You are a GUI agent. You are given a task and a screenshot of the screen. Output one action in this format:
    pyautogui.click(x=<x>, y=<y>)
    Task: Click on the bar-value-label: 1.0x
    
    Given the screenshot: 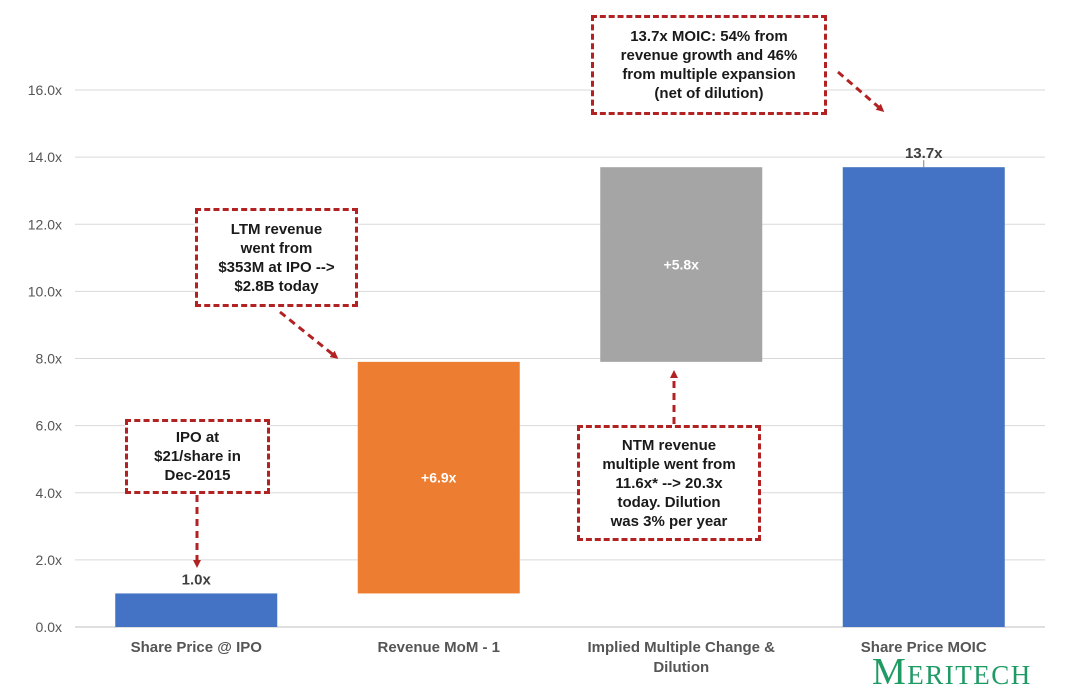 What is the action you would take?
    pyautogui.click(x=197, y=579)
    